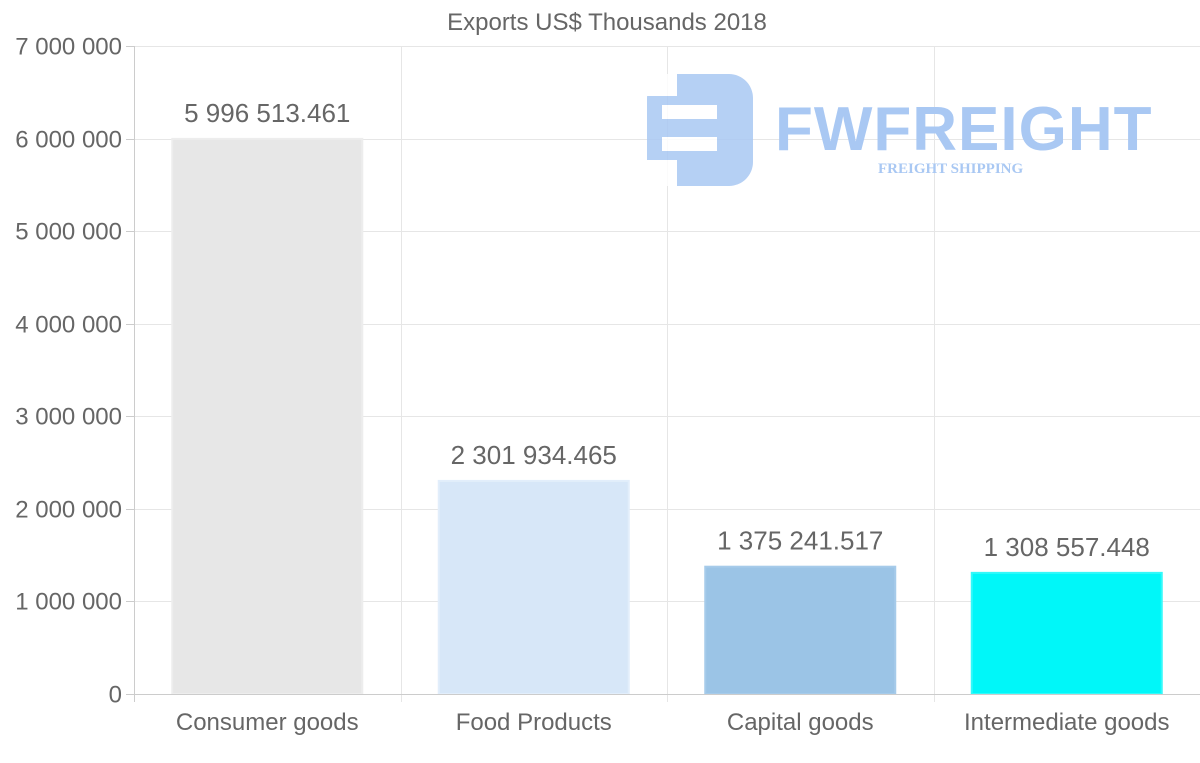 The image size is (1200, 763). Describe the element at coordinates (1067, 547) in the screenshot. I see `bar-value-label: 1 308 557.448` at that location.